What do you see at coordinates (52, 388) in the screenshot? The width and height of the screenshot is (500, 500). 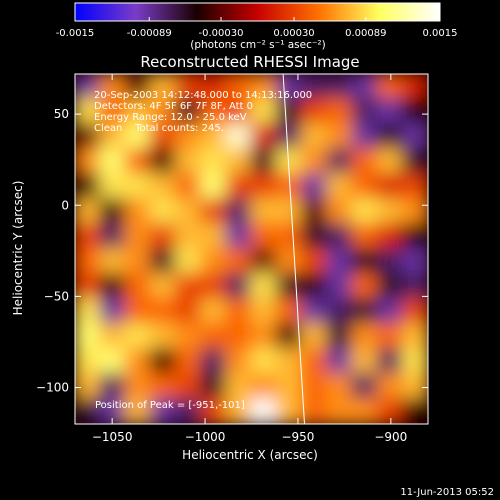 I see `y-tick-label: −100` at bounding box center [52, 388].